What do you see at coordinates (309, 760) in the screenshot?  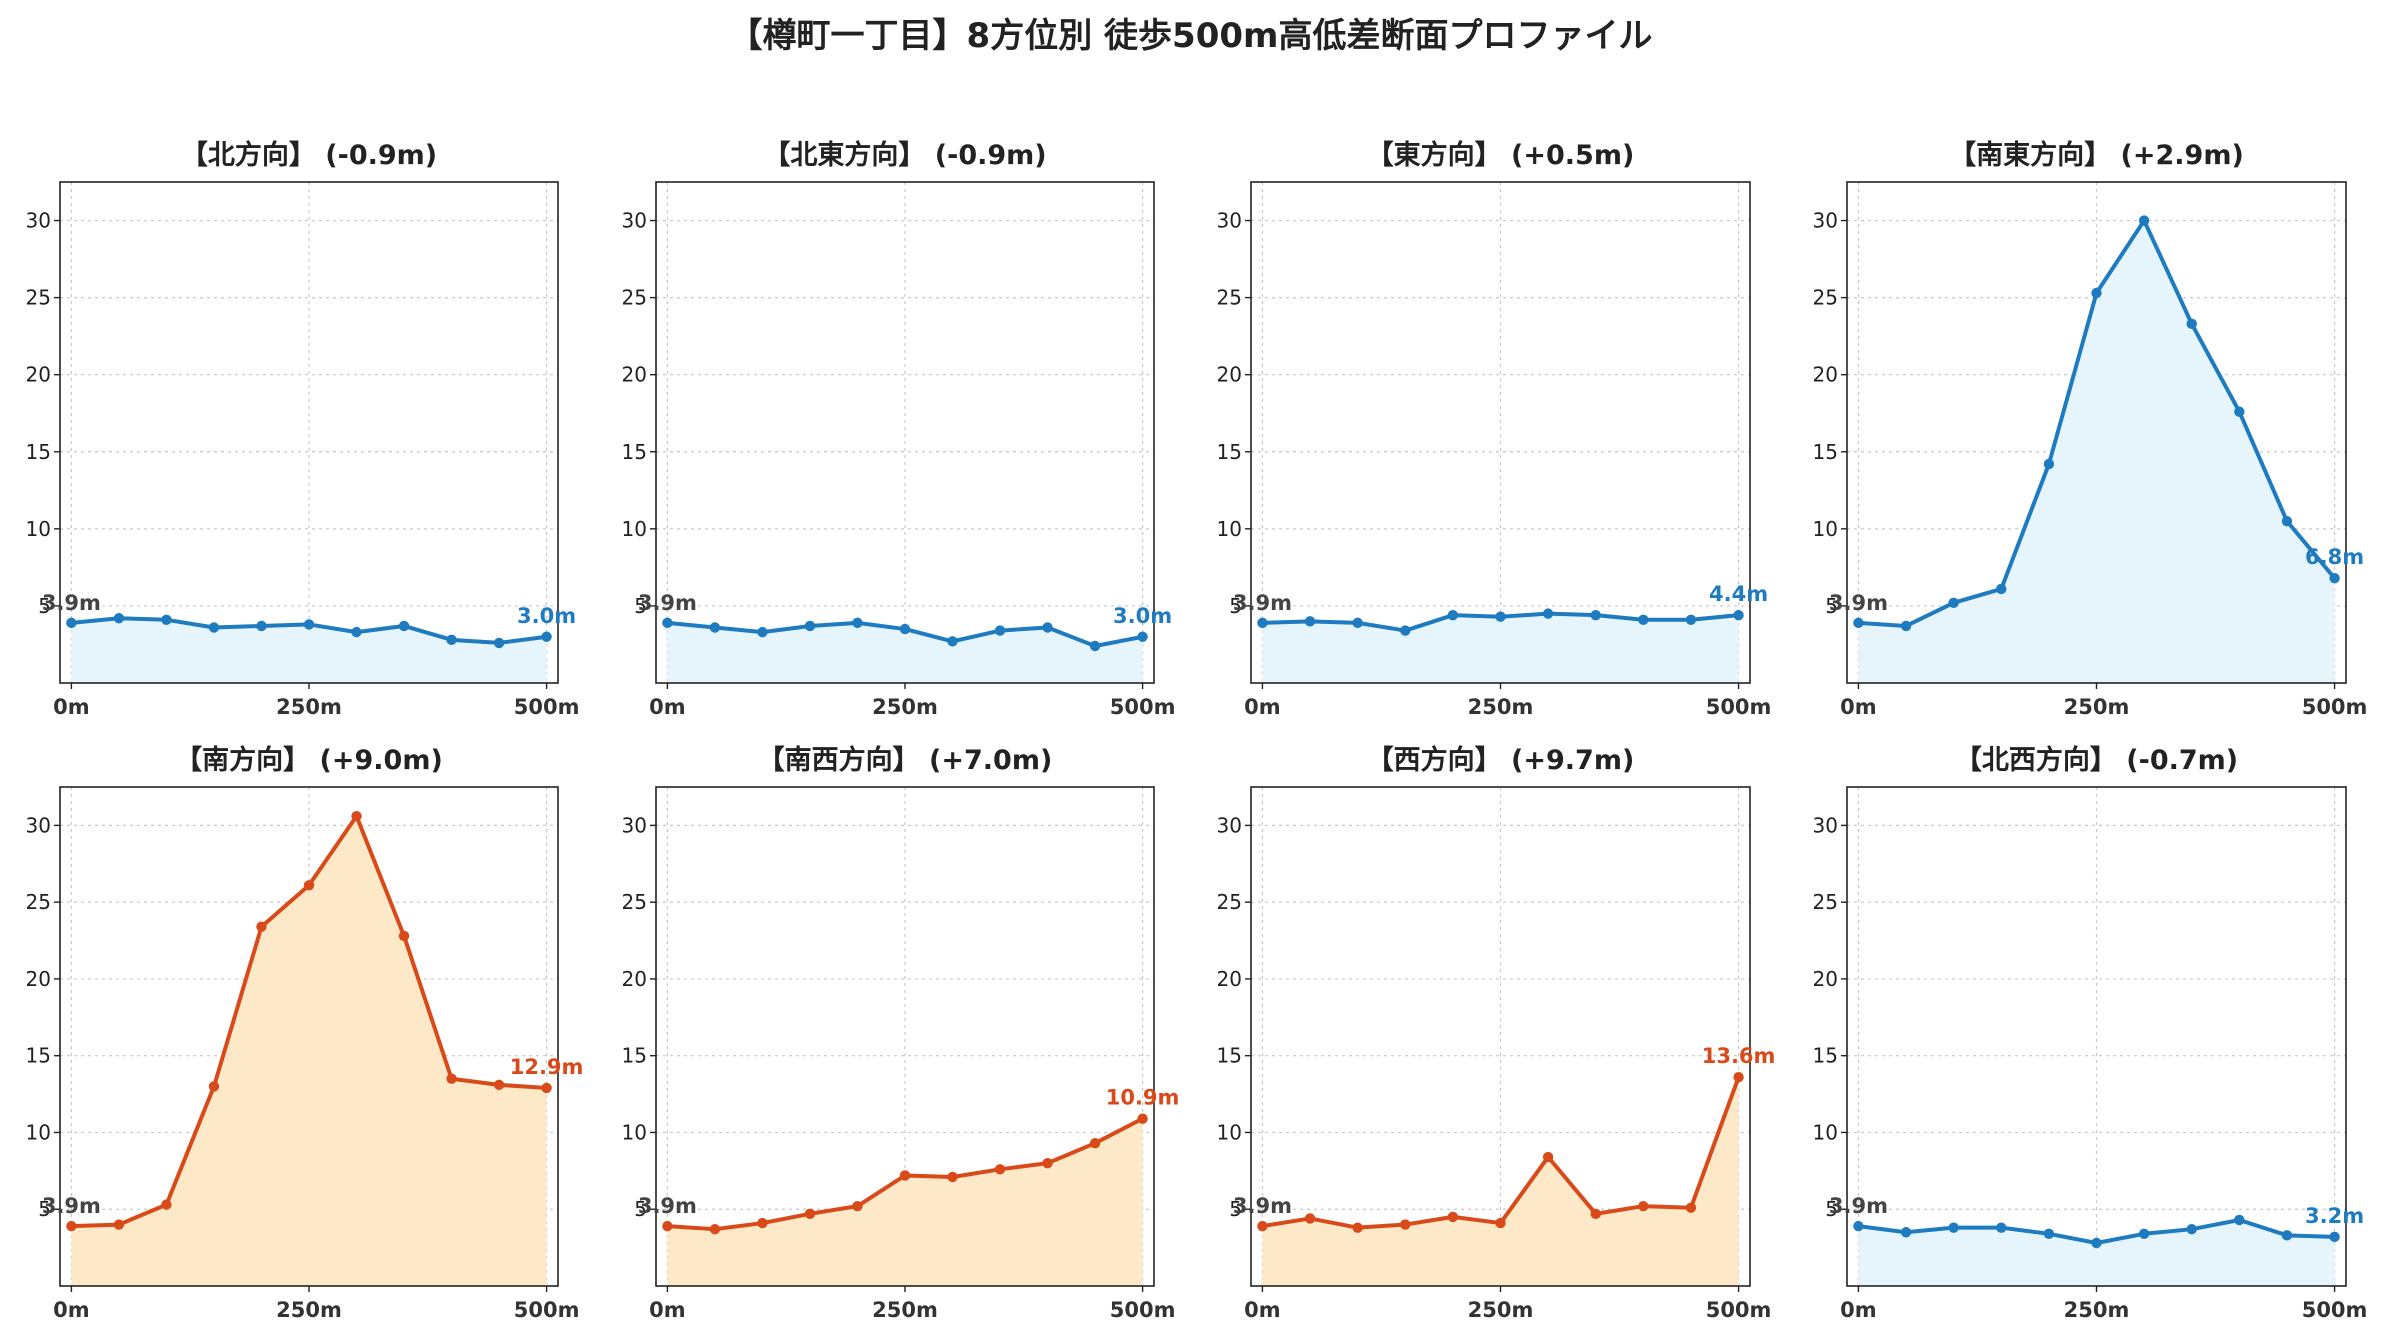 I see `subplot-title: 【南方向】 (+9.0m)` at bounding box center [309, 760].